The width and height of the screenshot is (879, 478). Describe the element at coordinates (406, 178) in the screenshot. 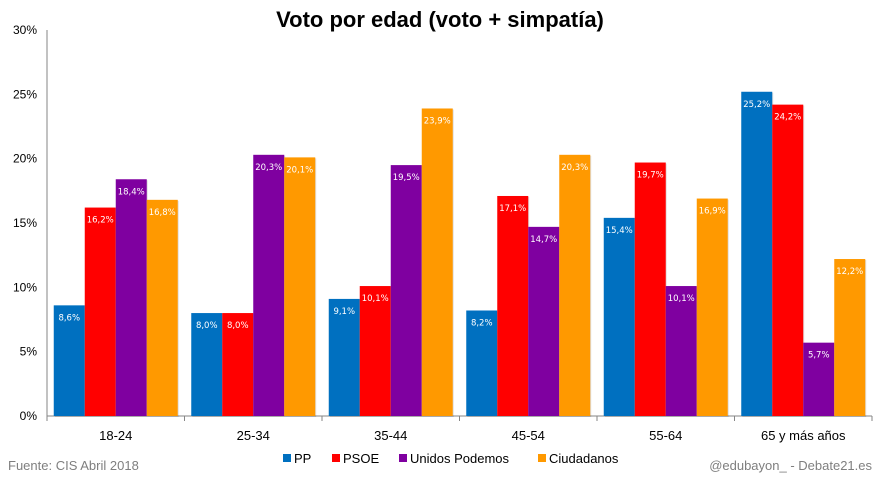

I see `data-label: 19,5%` at that location.